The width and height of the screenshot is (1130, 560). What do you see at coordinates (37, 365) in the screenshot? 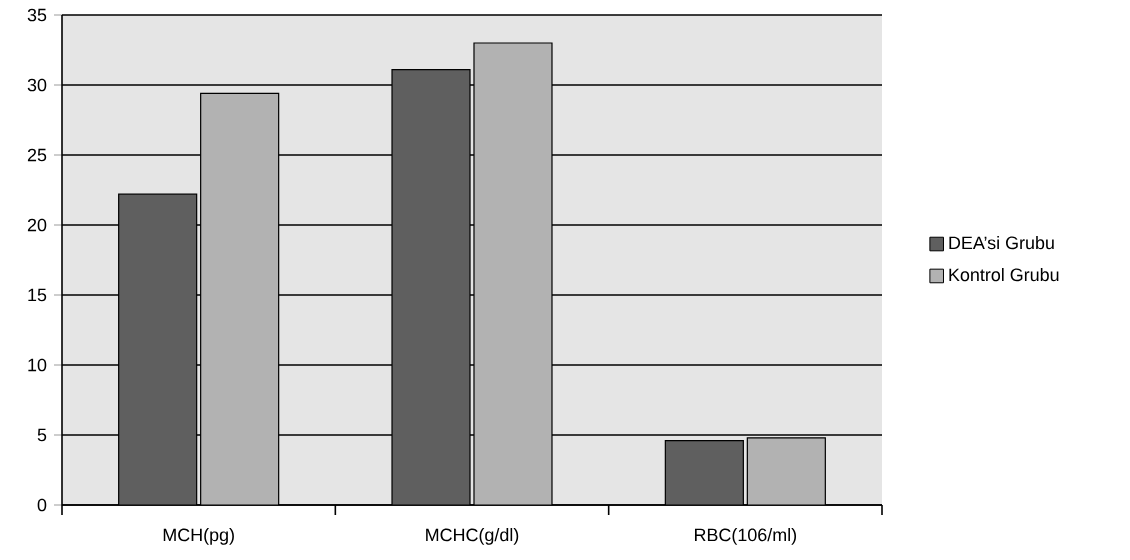
I see `y-tick-label: 10` at bounding box center [37, 365].